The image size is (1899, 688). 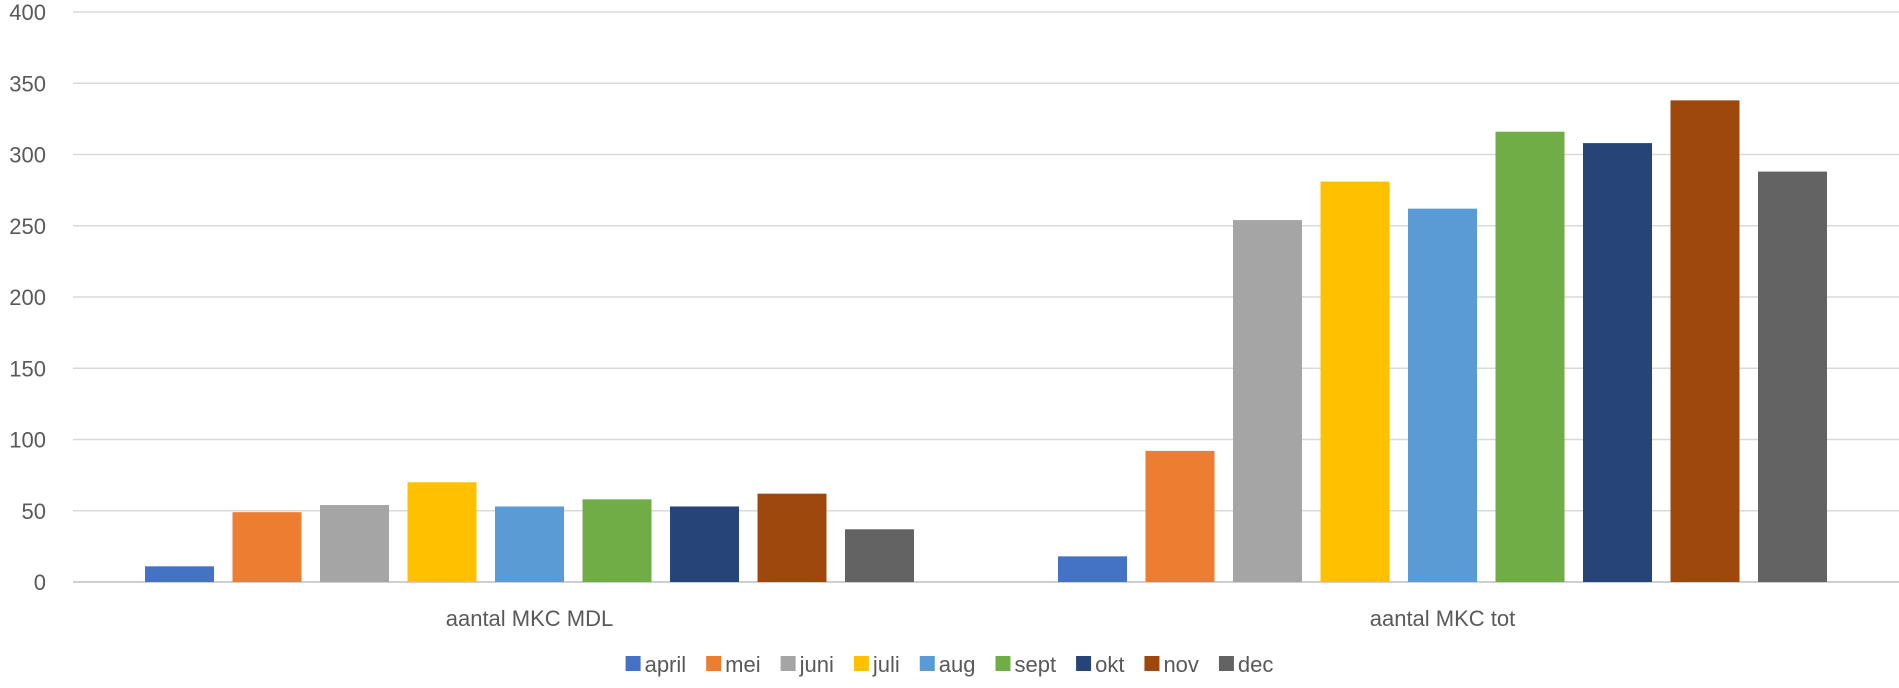 I want to click on legend: april mei juni juli aug sept okt nov dec, so click(x=949, y=664).